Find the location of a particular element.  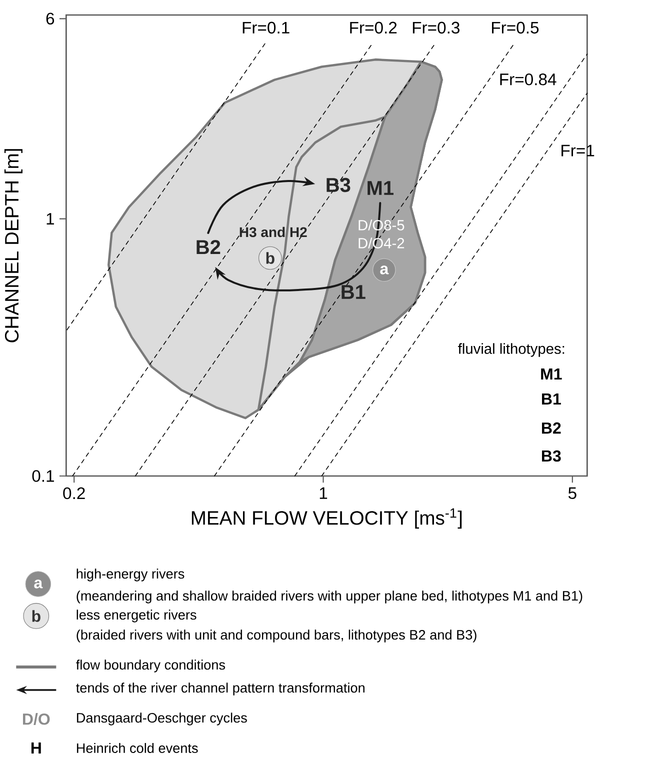

series-label: Fr=0.84 is located at coordinates (528, 79).